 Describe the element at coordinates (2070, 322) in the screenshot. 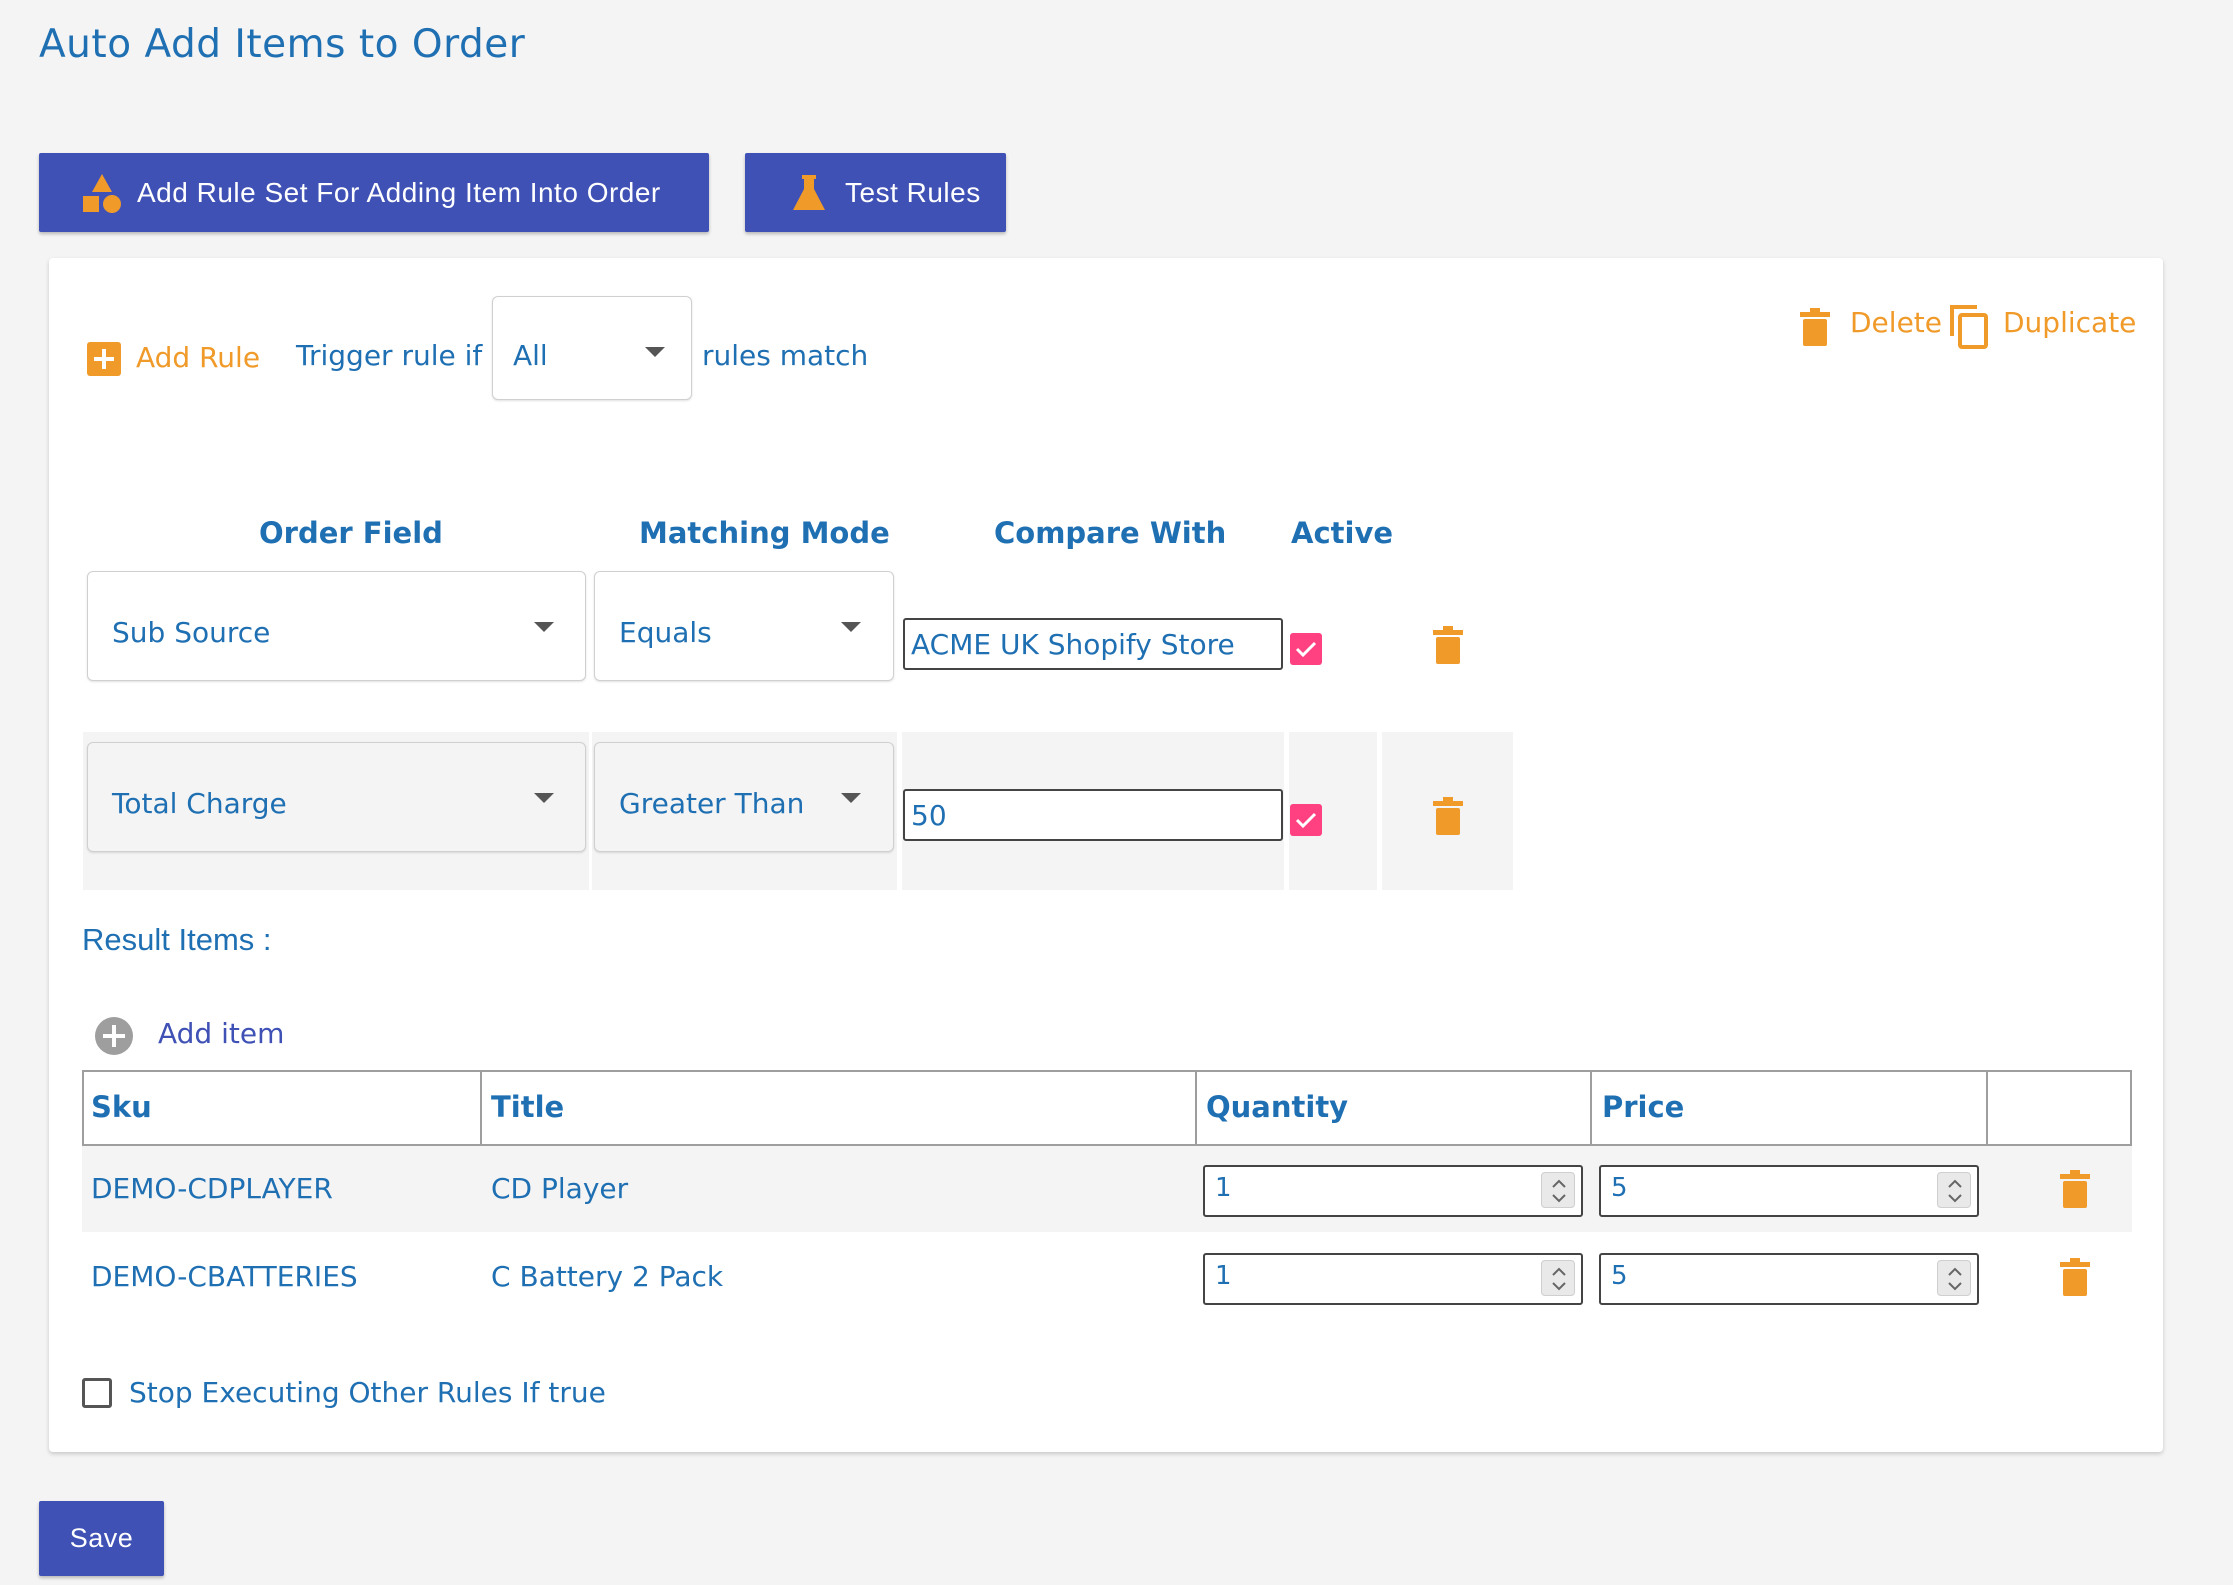

I see `duplicate-label: Duplicate` at that location.